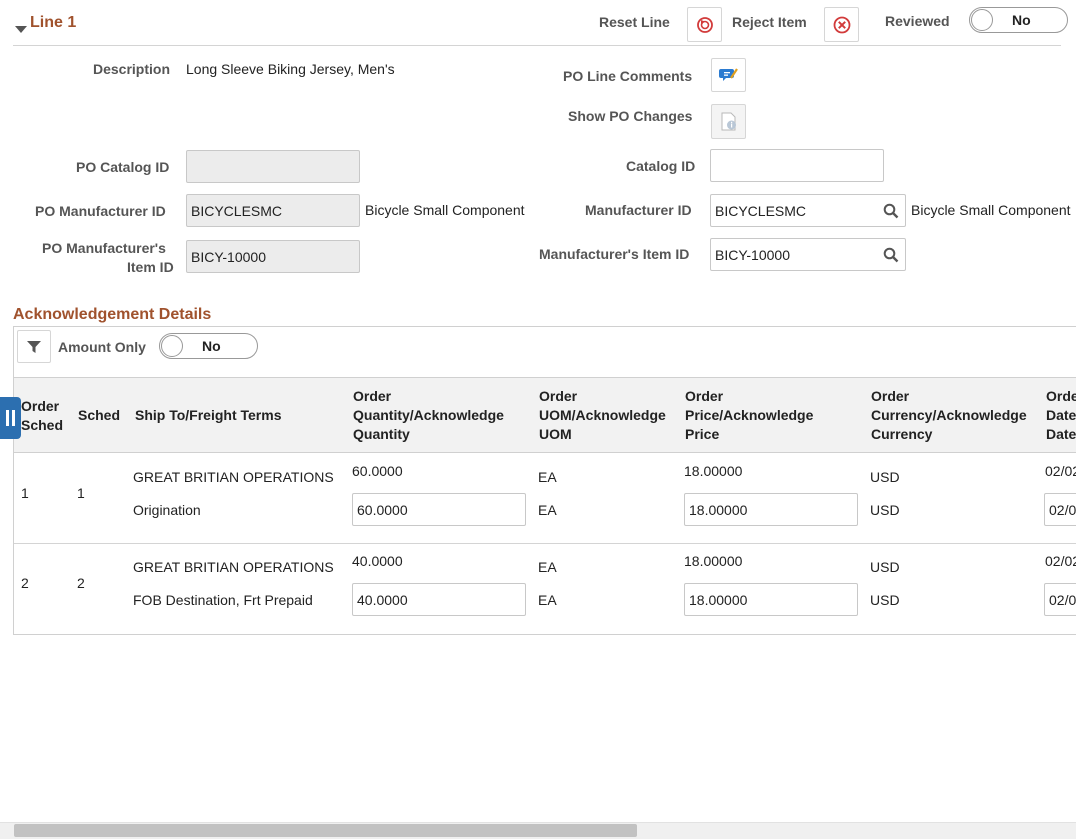 This screenshot has height=839, width=1076. I want to click on po-mfr-item-label-line2: Item ID, so click(150, 267).